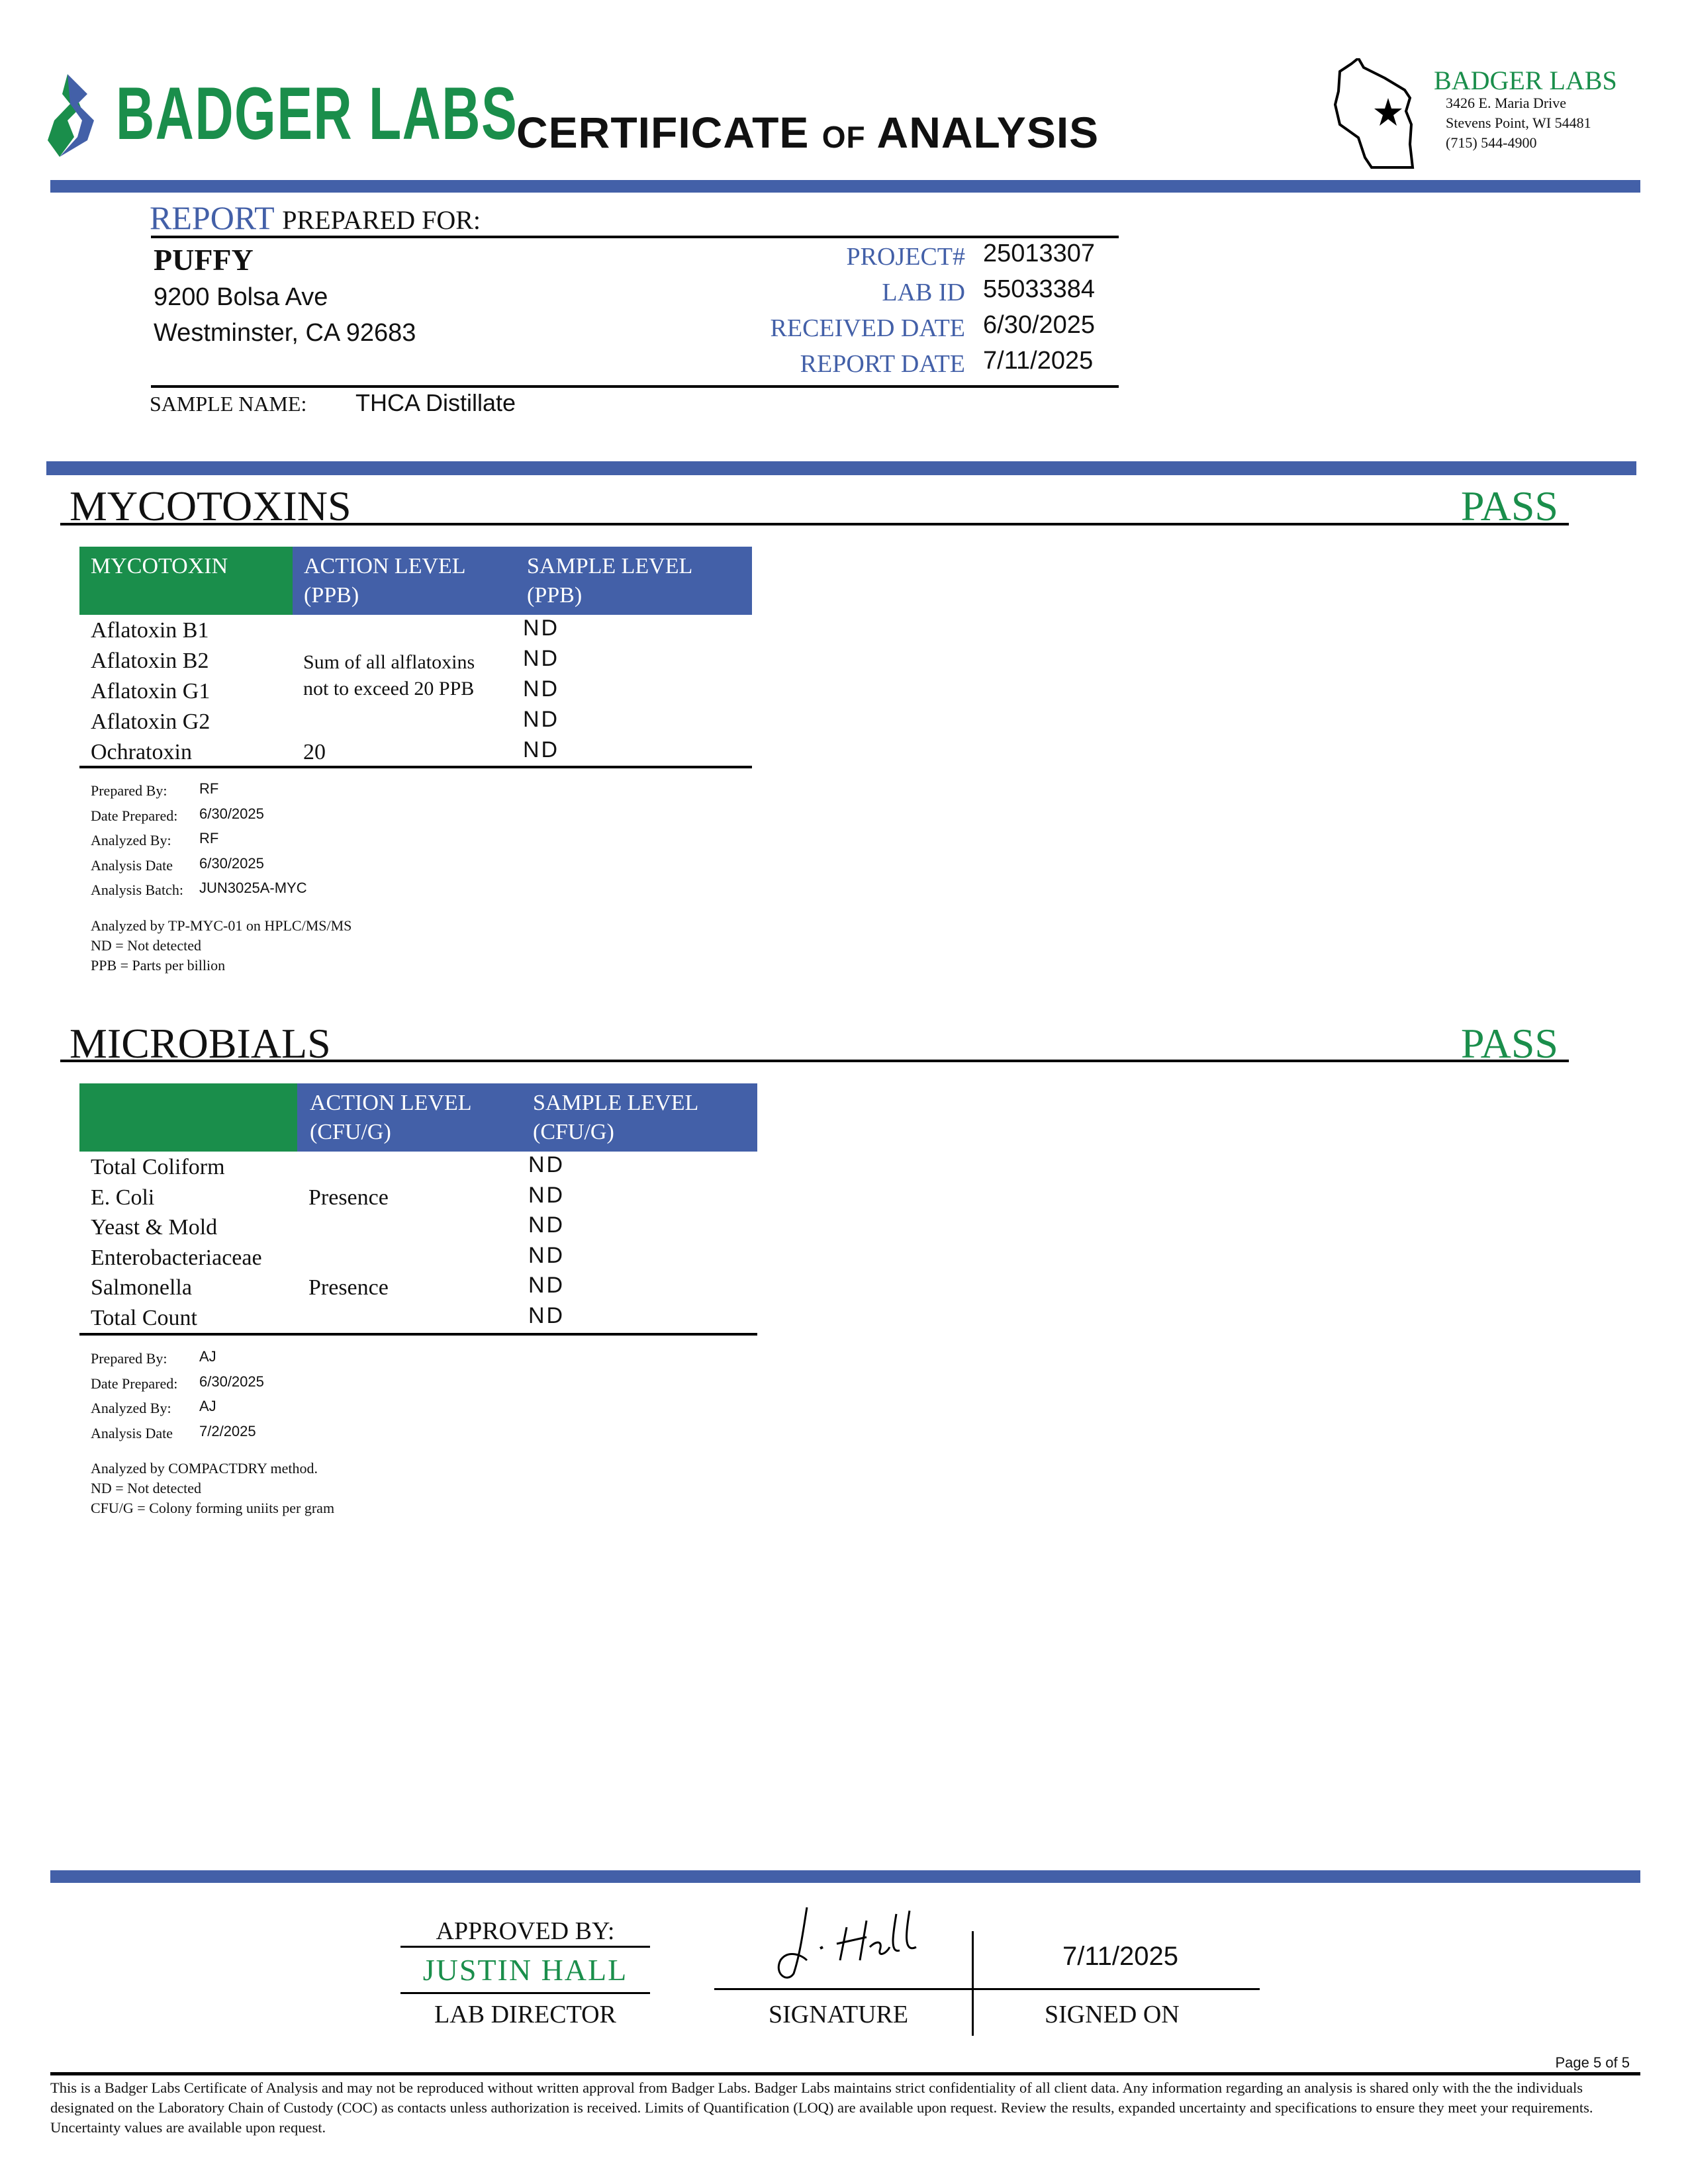  I want to click on logo-text: BADGER LABS, so click(317, 113).